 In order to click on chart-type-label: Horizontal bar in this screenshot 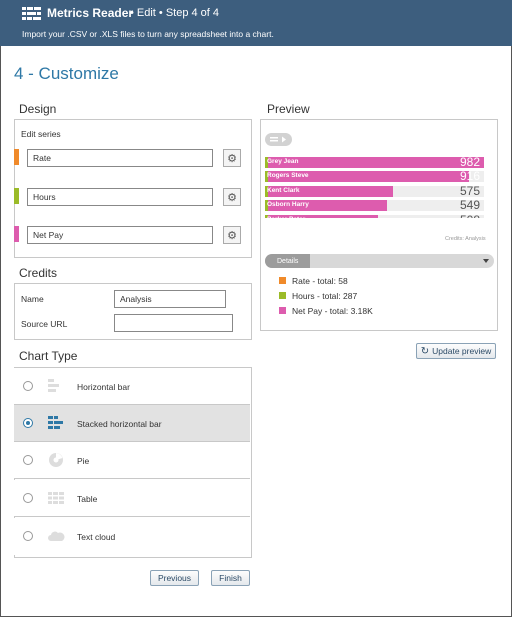, I will do `click(103, 387)`.